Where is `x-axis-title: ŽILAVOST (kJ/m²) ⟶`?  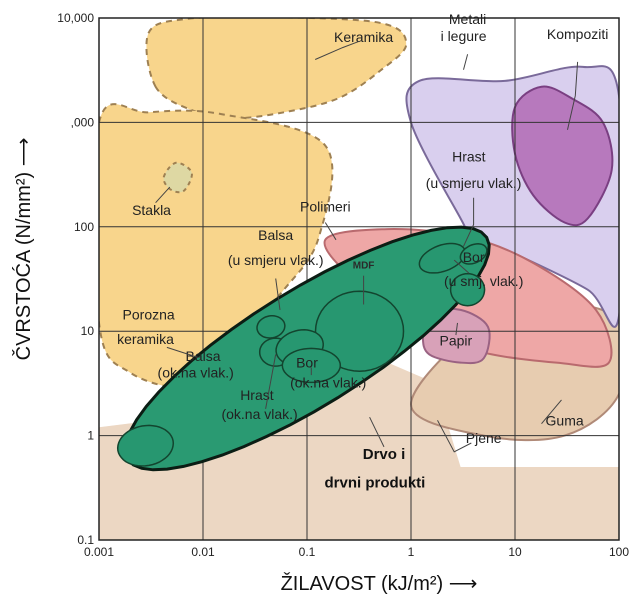
x-axis-title: ŽILAVOST (kJ/m²) ⟶ is located at coordinates (379, 583).